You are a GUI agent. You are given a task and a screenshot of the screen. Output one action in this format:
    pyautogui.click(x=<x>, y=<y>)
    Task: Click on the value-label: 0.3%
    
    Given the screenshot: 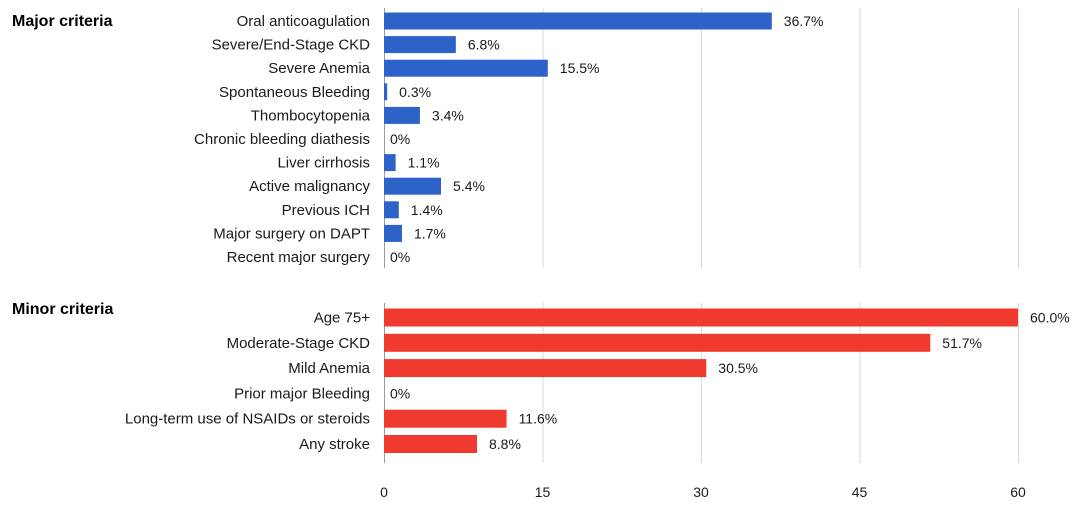 What is the action you would take?
    pyautogui.click(x=415, y=92)
    